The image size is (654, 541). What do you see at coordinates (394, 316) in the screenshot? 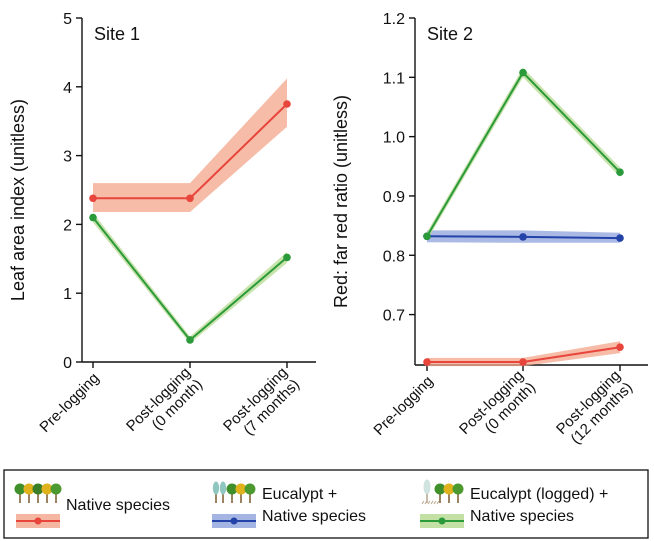
I see `y-tick-label: 0.7` at bounding box center [394, 316].